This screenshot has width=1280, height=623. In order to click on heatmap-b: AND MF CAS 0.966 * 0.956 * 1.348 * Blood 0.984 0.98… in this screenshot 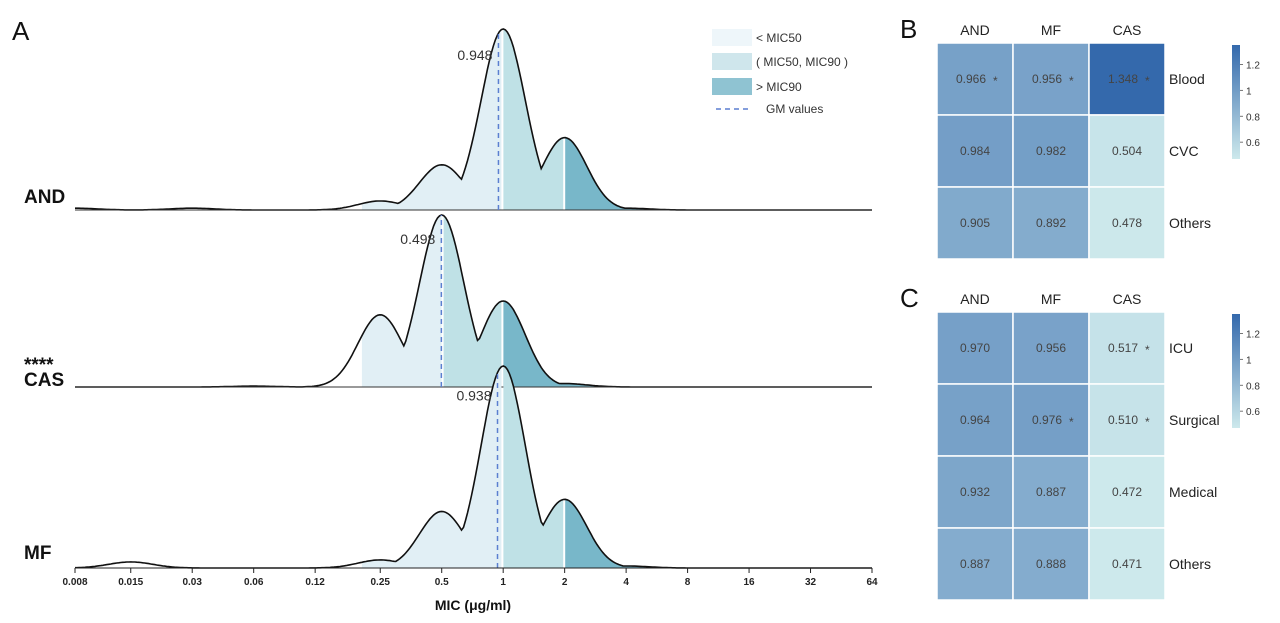, I will do `click(1098, 141)`.